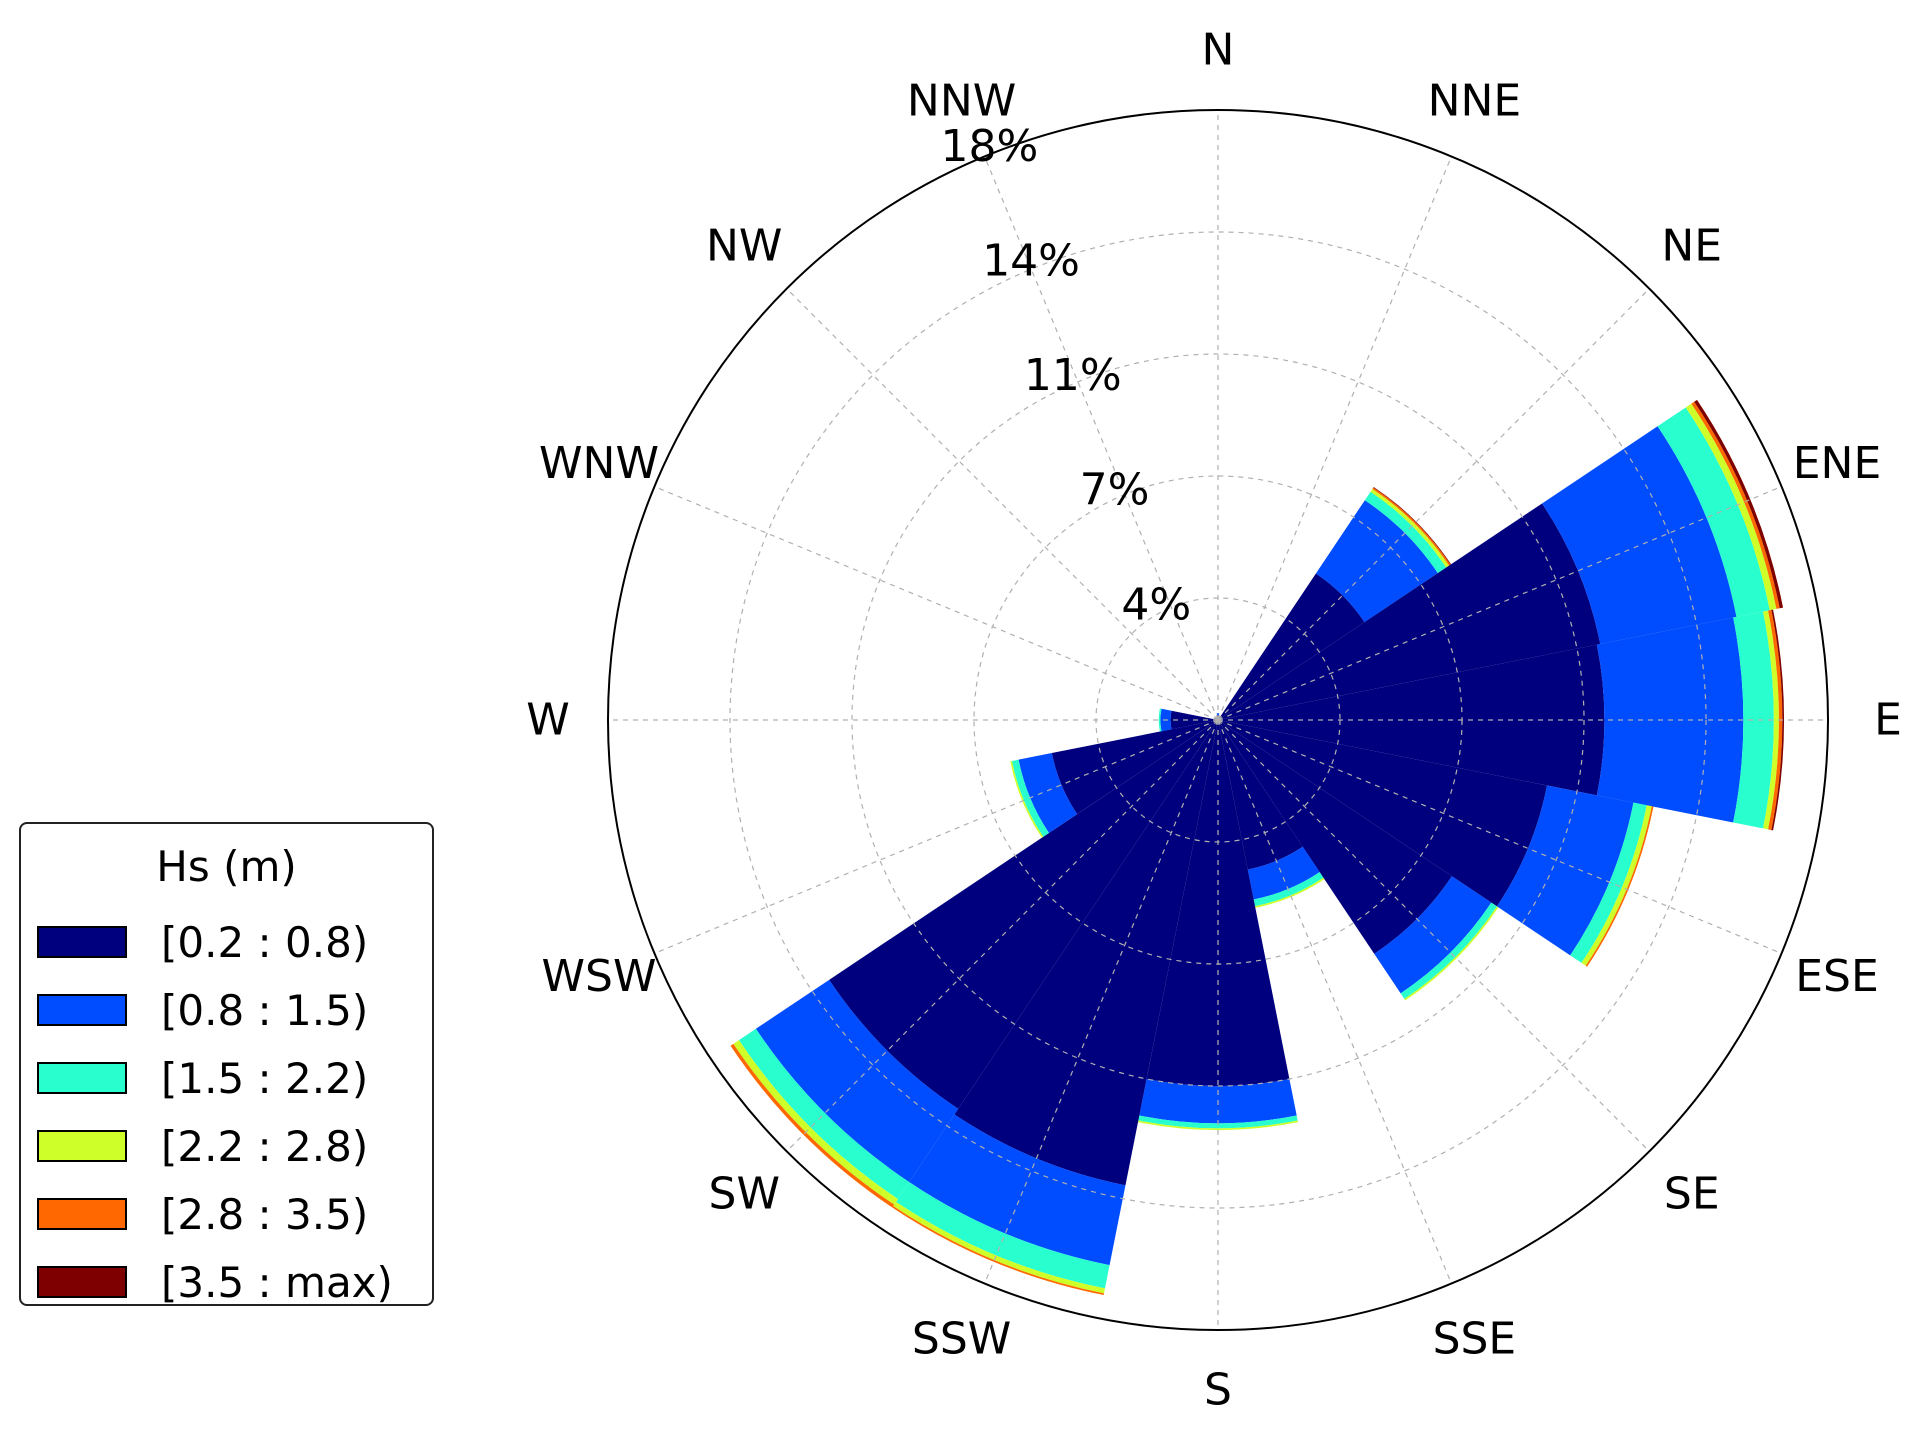 This screenshot has width=1920, height=1434. I want to click on ring-label: 4%, so click(1156, 604).